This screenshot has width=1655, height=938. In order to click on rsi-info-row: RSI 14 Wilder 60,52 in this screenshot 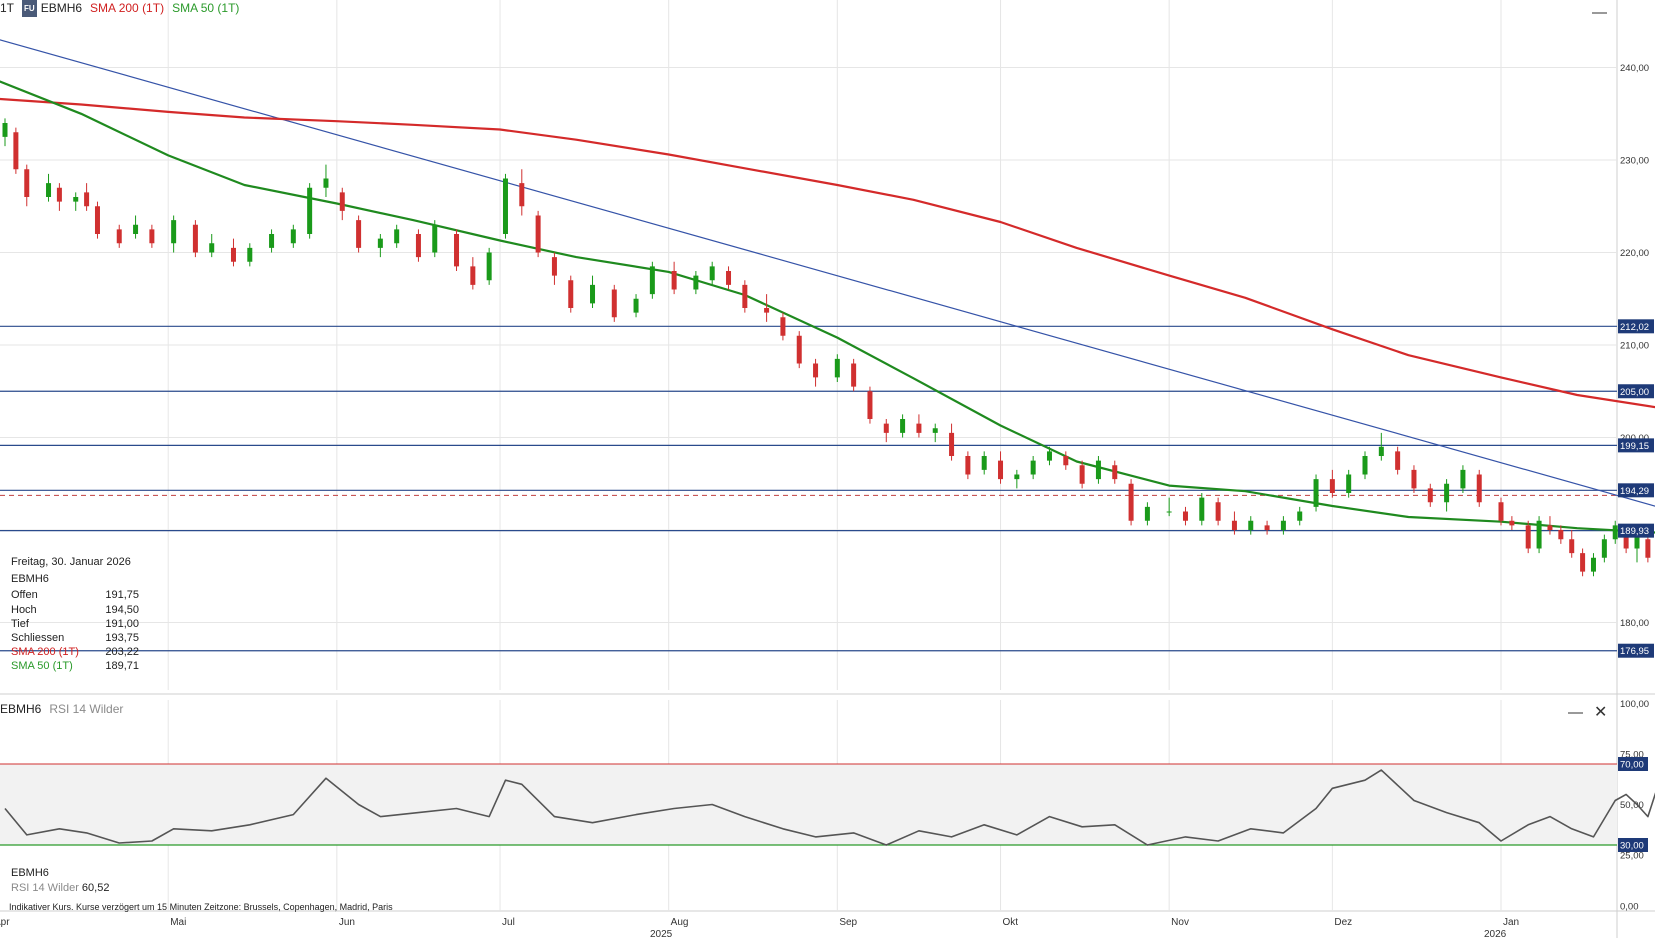, I will do `click(60, 888)`.